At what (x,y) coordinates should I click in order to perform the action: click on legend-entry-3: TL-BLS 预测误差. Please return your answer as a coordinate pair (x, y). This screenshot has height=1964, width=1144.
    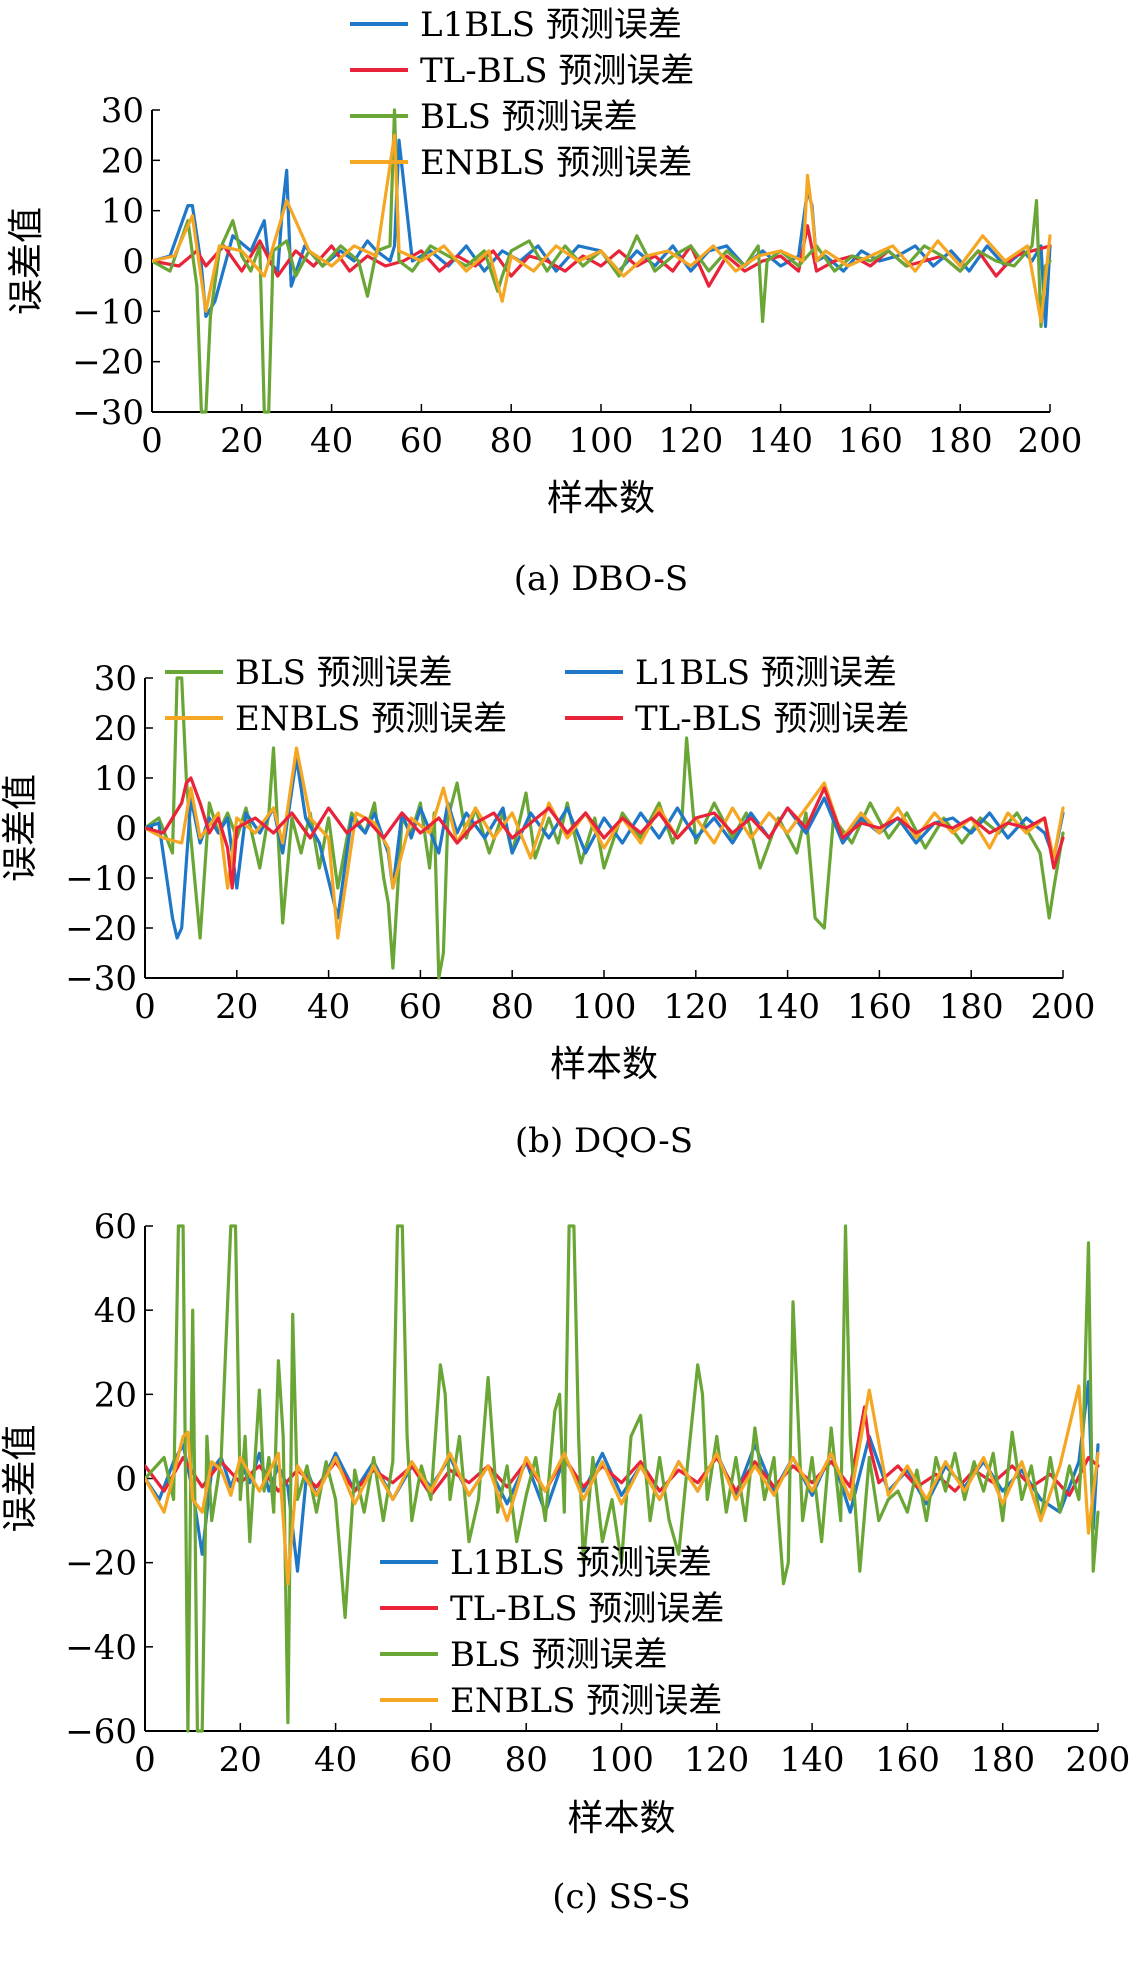
    Looking at the image, I should click on (772, 719).